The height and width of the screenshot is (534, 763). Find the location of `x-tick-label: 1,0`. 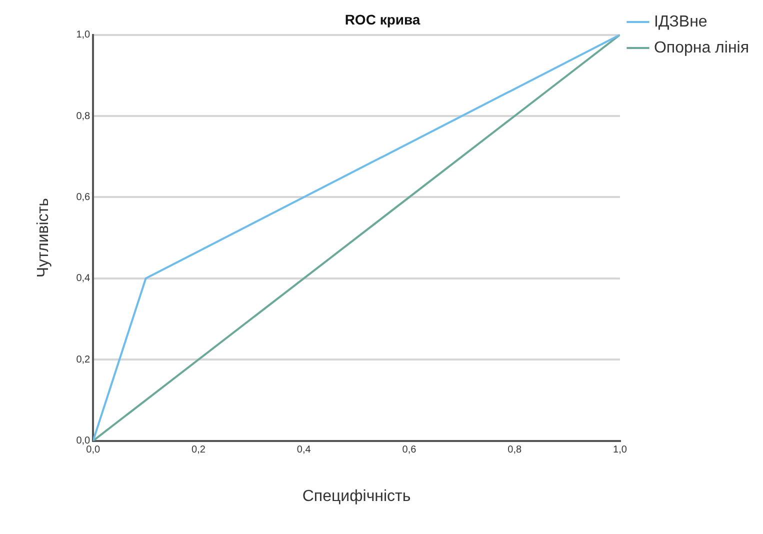

x-tick-label: 1,0 is located at coordinates (620, 450).